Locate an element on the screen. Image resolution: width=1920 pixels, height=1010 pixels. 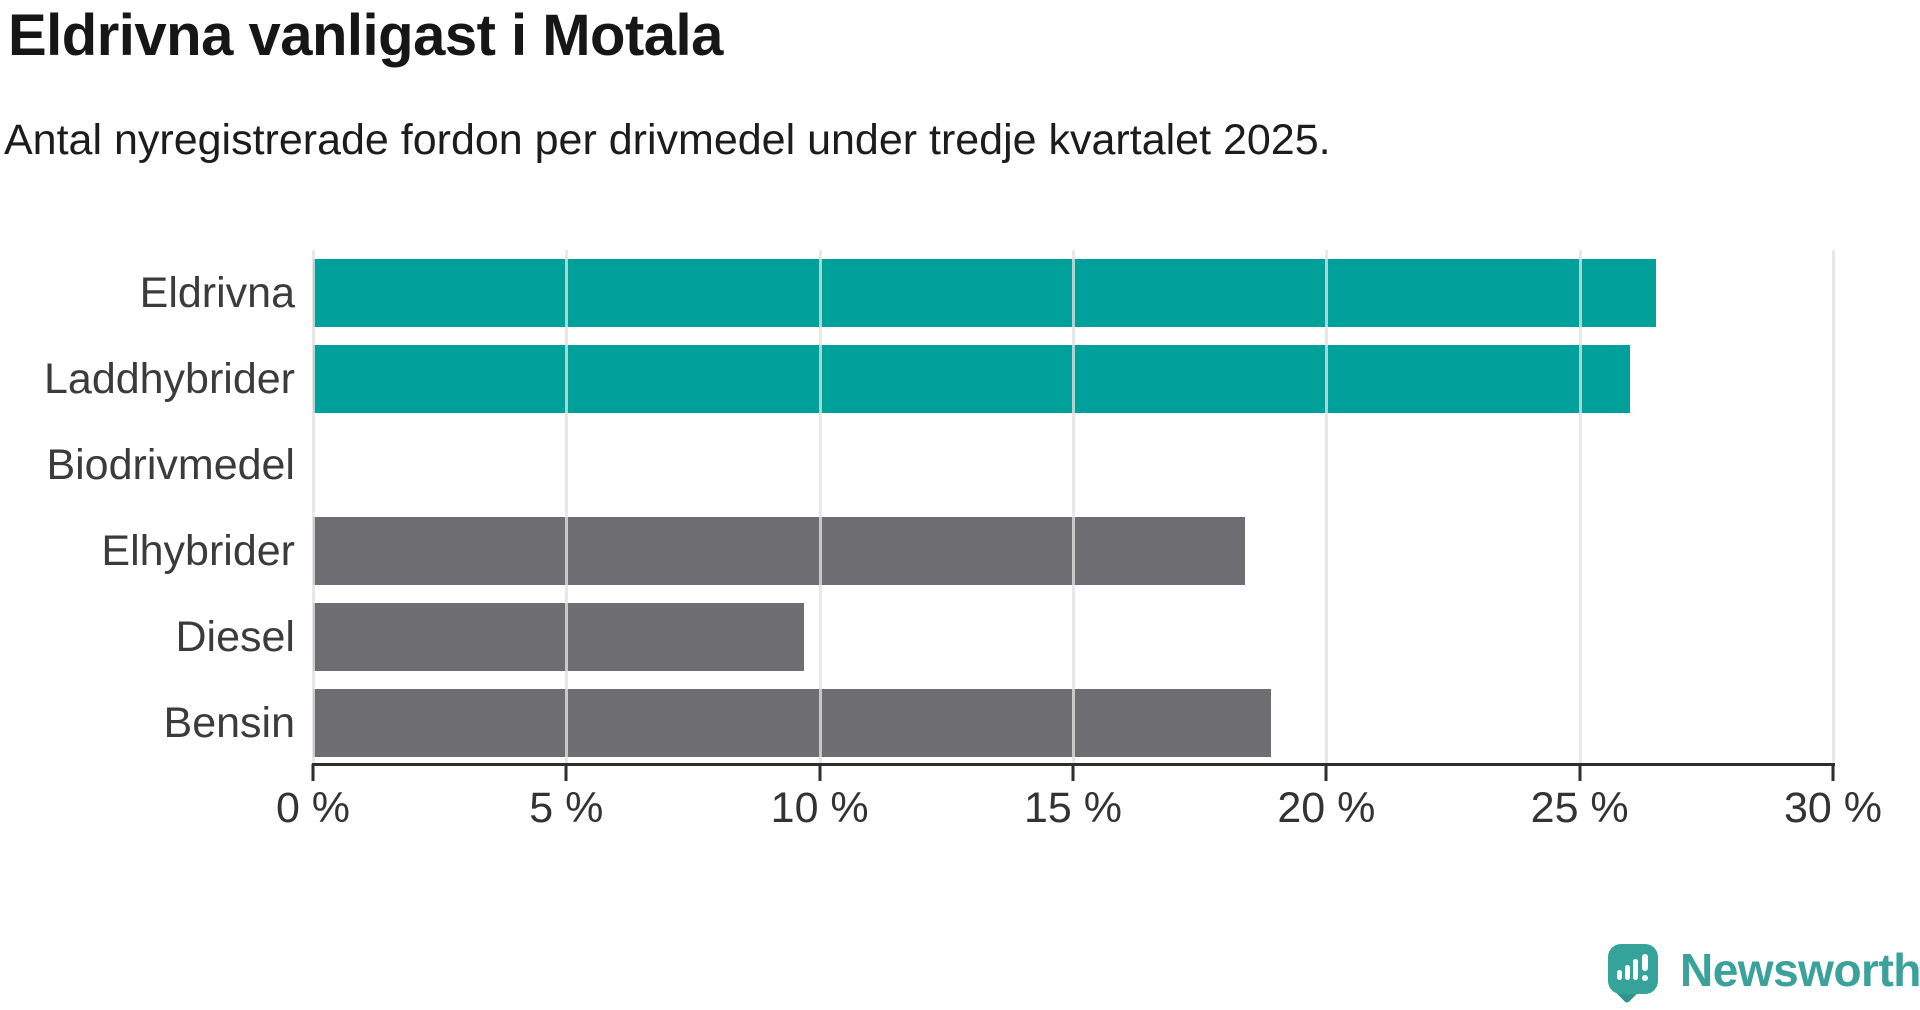
bar-elhybrider is located at coordinates (779, 551).